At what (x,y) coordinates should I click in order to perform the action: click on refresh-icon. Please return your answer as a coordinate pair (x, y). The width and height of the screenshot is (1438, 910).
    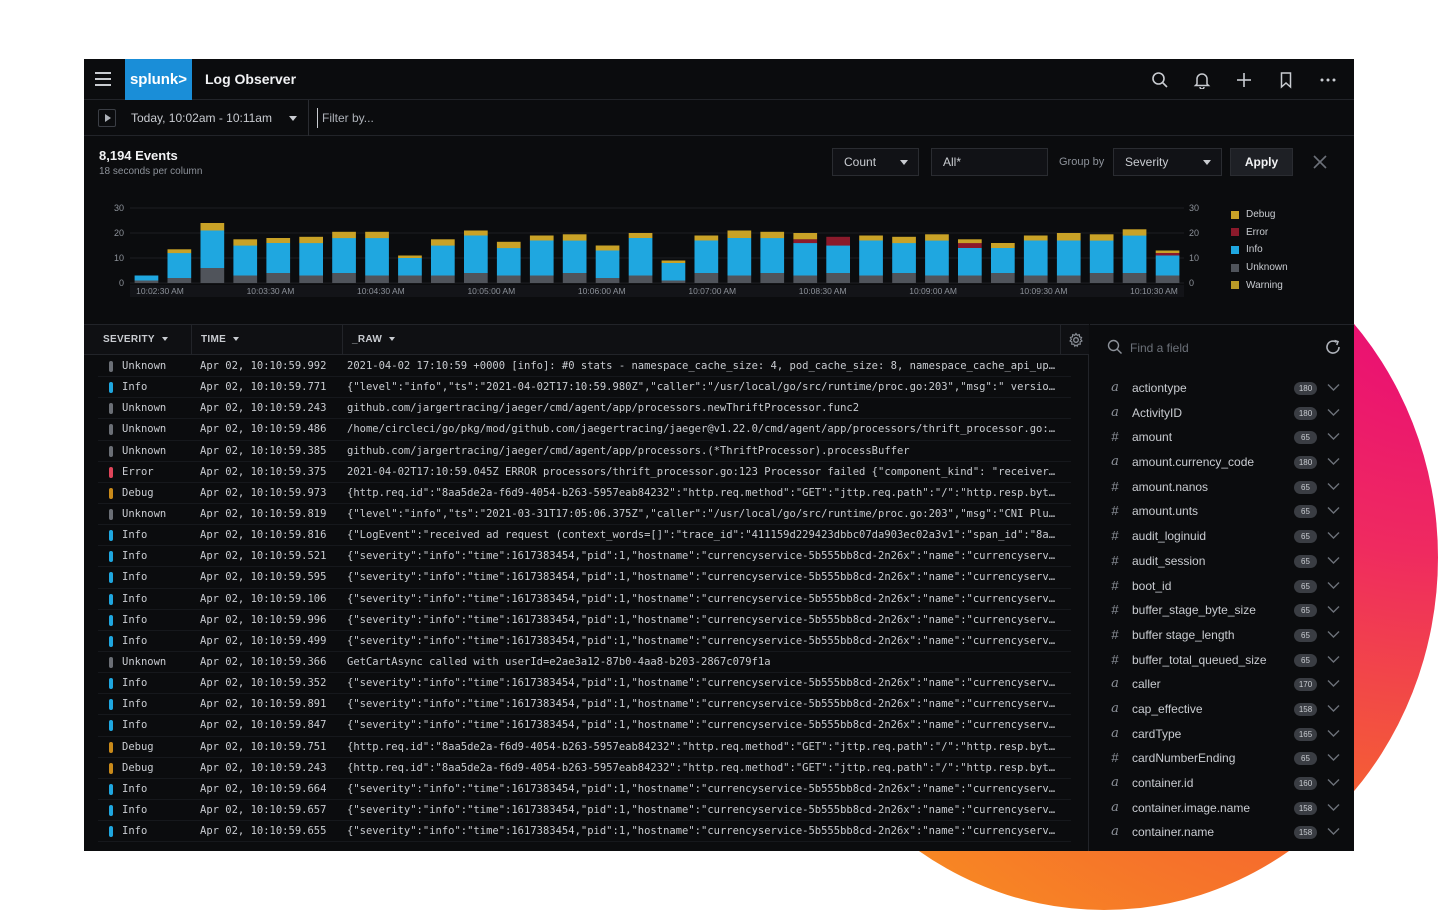
    Looking at the image, I should click on (1333, 347).